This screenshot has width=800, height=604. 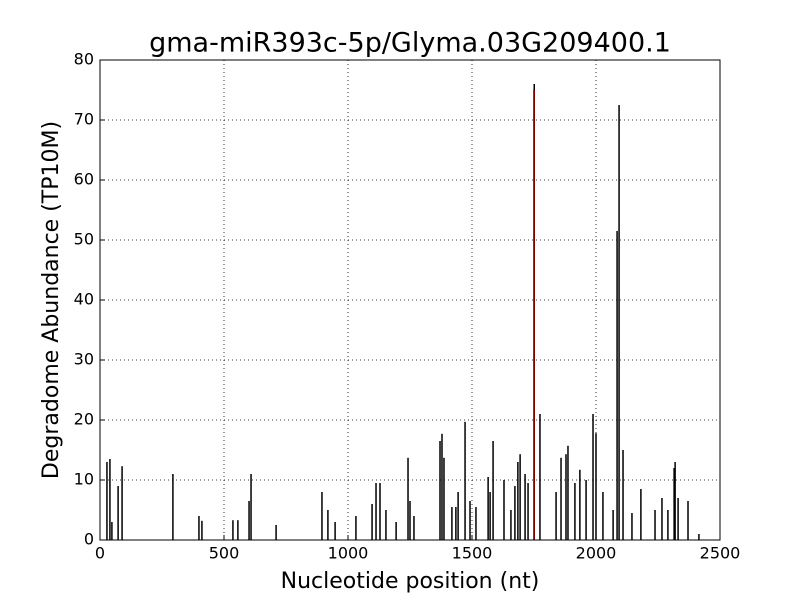 I want to click on y-tick-label: 30, so click(x=84, y=359).